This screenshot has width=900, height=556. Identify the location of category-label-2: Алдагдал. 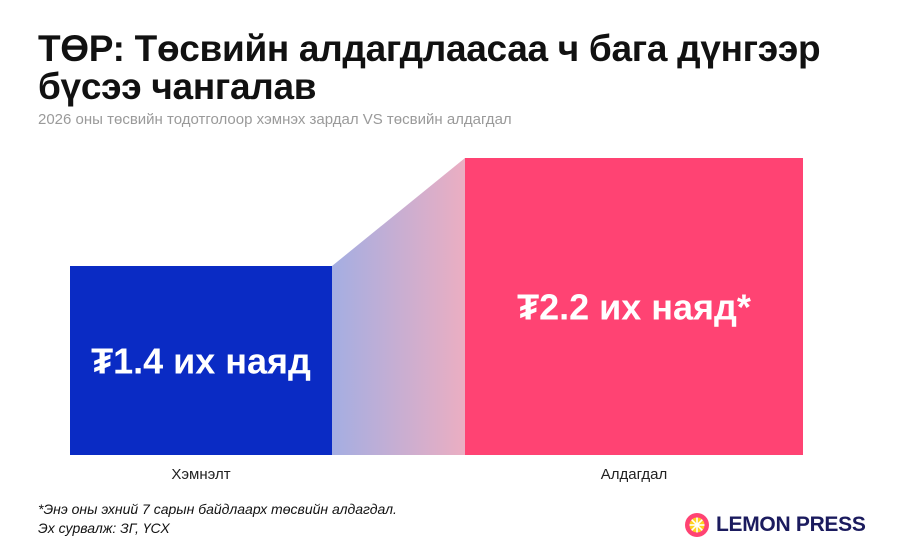
(634, 474).